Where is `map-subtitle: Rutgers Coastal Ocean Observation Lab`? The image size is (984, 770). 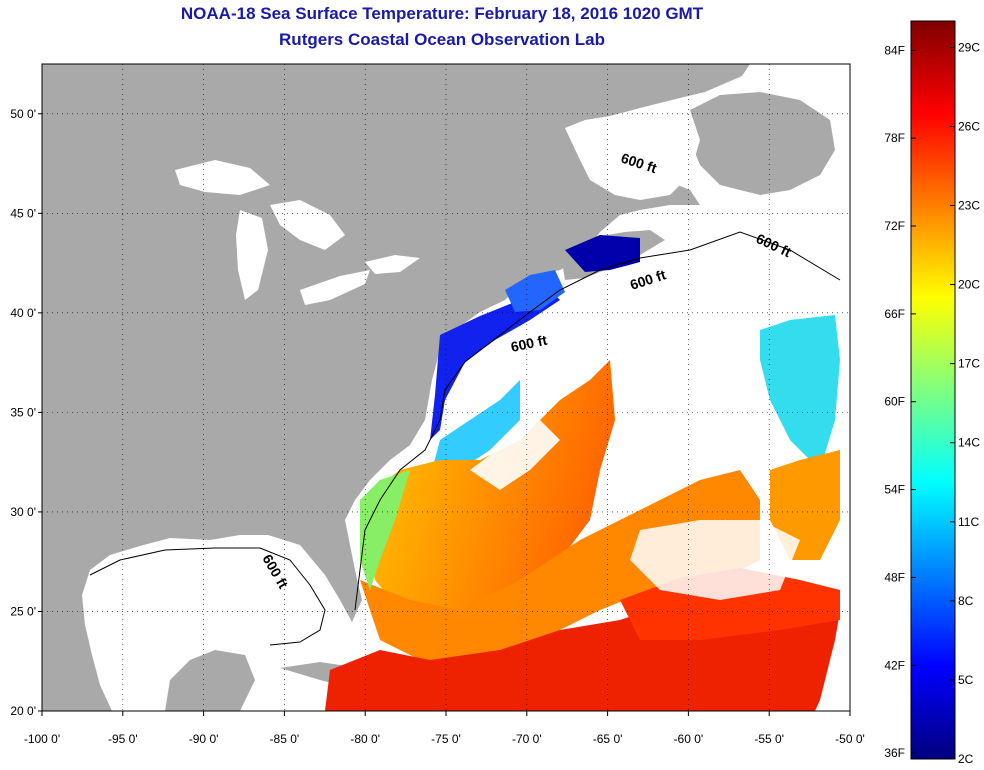 map-subtitle: Rutgers Coastal Ocean Observation Lab is located at coordinates (442, 39).